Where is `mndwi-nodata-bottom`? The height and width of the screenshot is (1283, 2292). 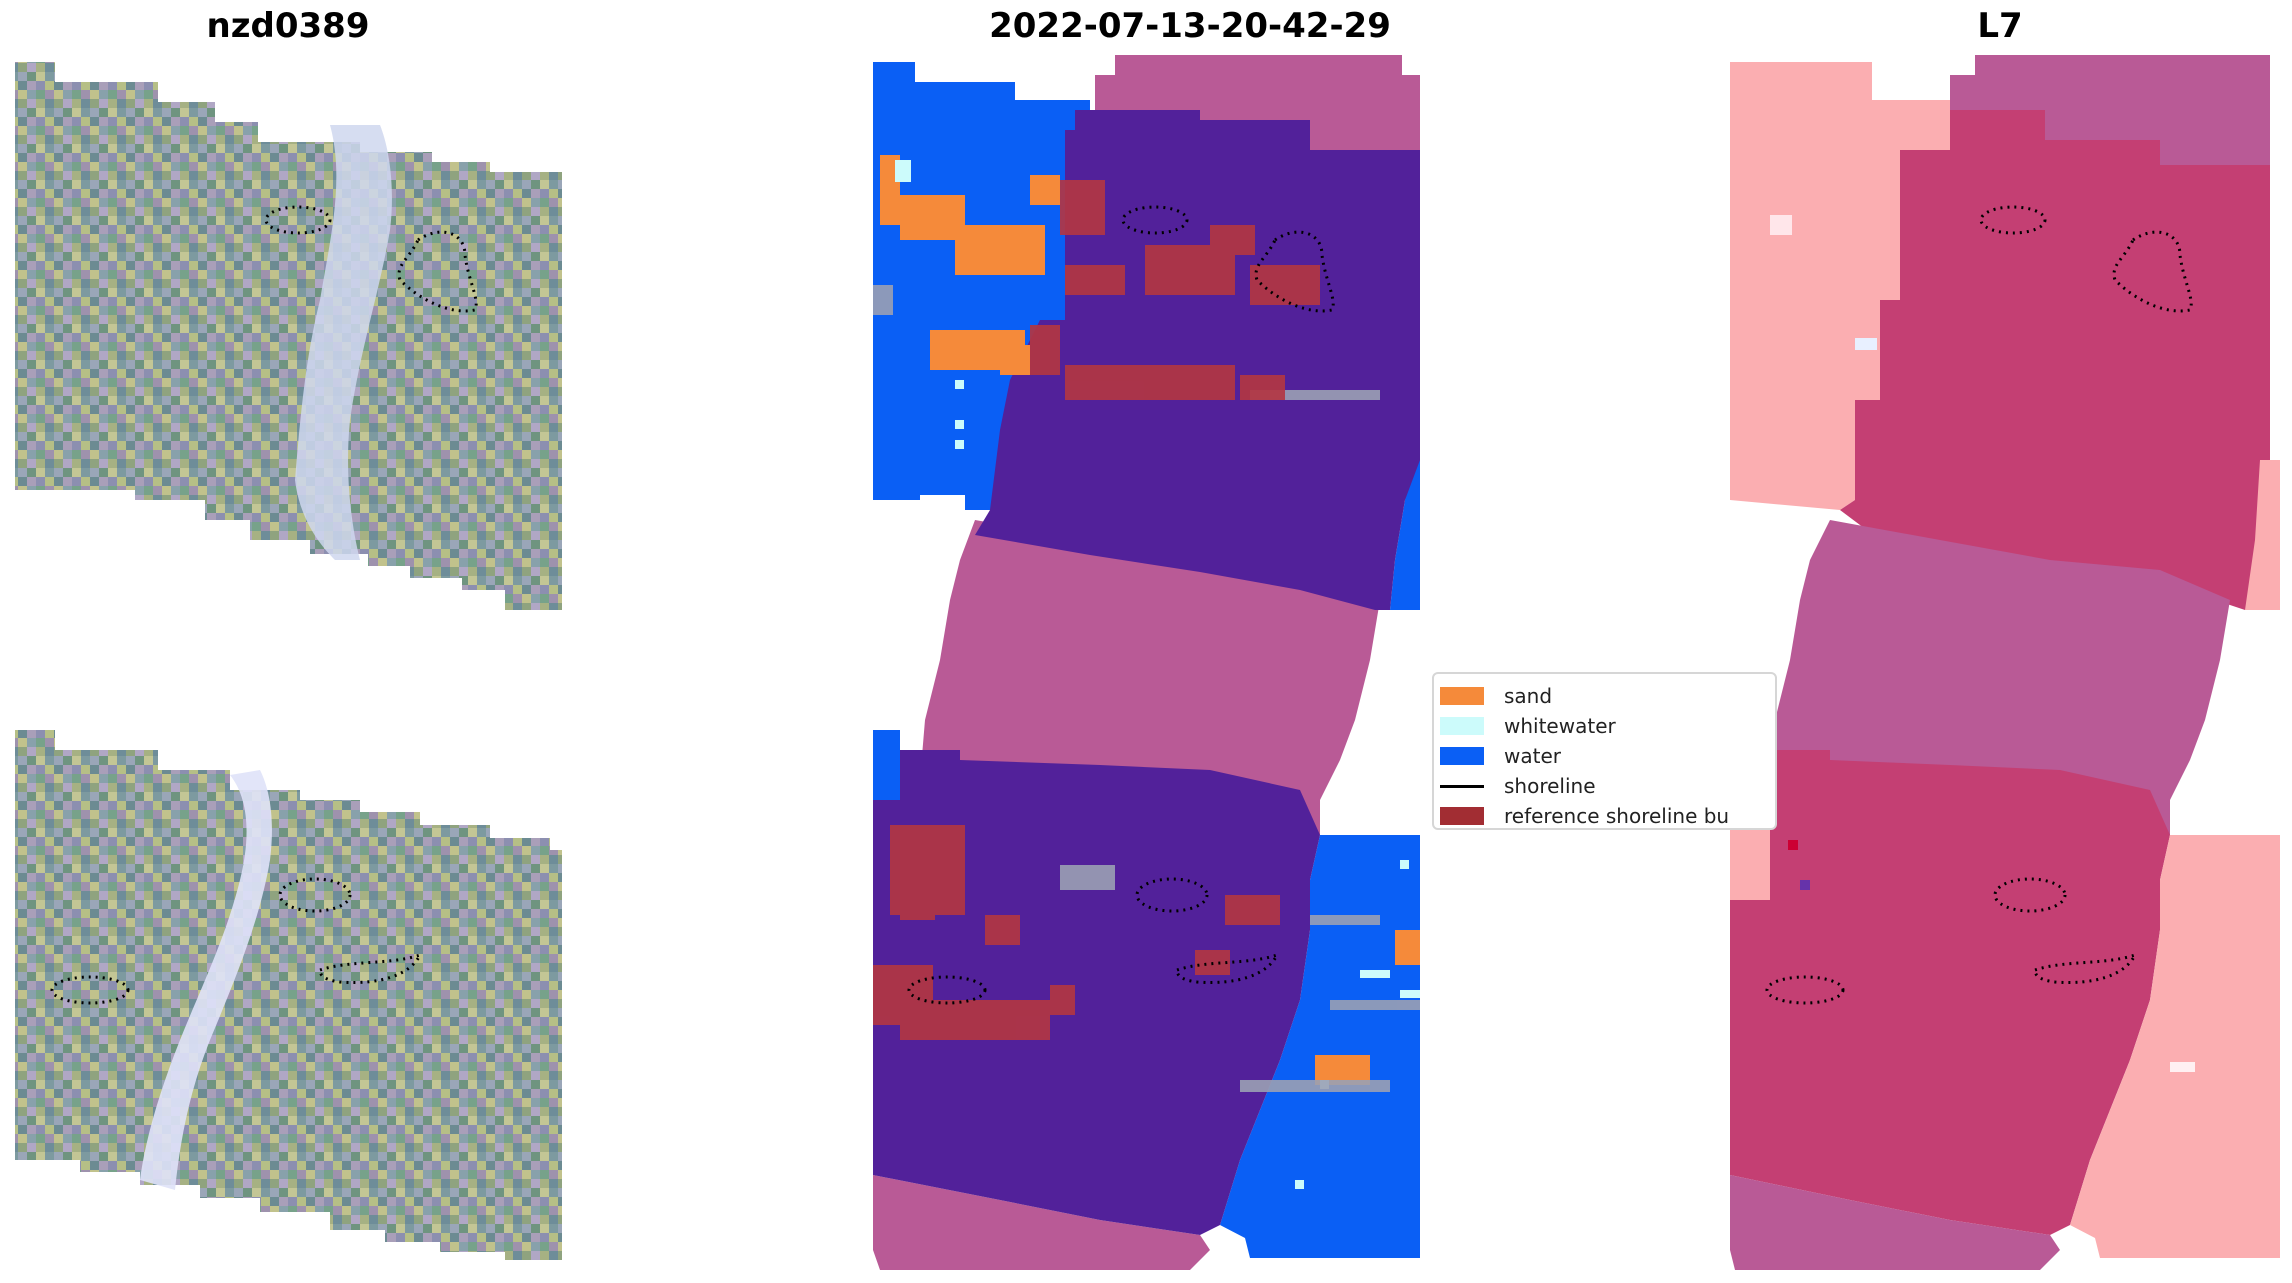
mndwi-nodata-bottom is located at coordinates (1895, 1222).